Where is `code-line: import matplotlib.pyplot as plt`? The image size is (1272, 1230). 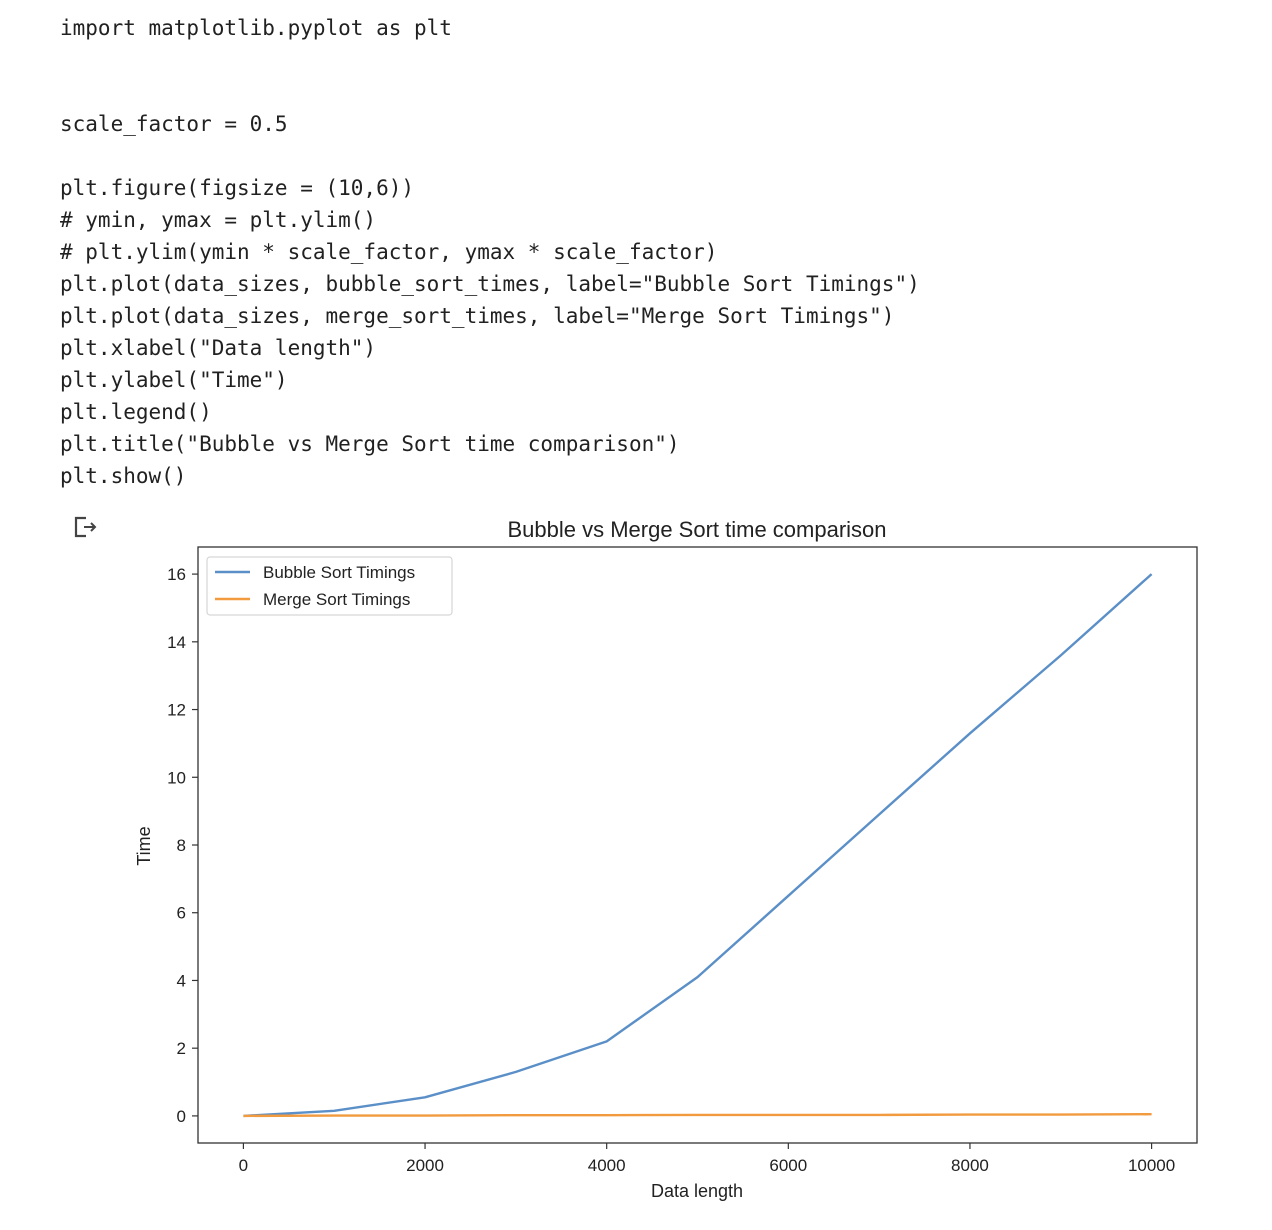
code-line: import matplotlib.pyplot as plt is located at coordinates (256, 28).